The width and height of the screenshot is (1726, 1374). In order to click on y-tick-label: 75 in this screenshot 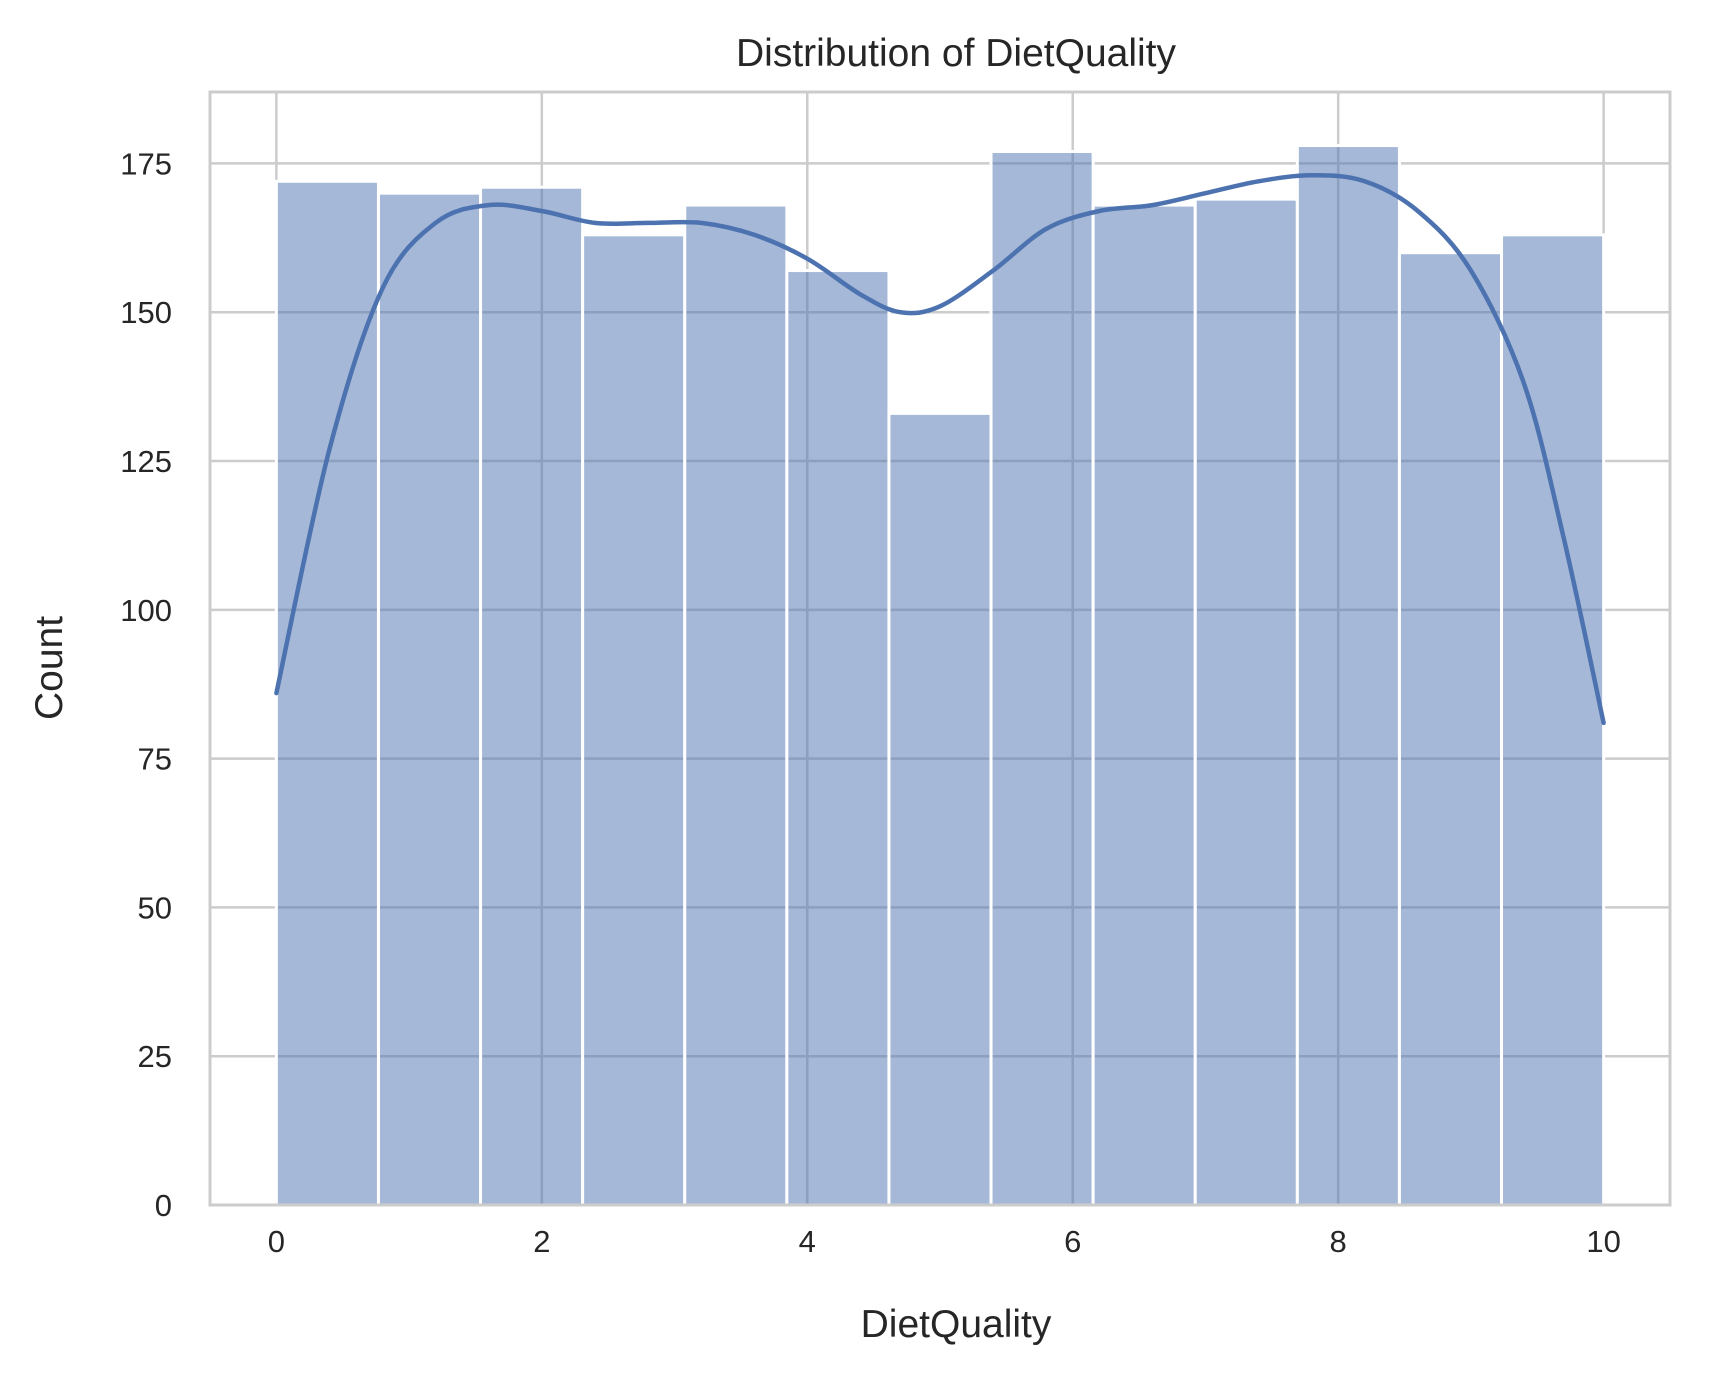, I will do `click(155, 759)`.